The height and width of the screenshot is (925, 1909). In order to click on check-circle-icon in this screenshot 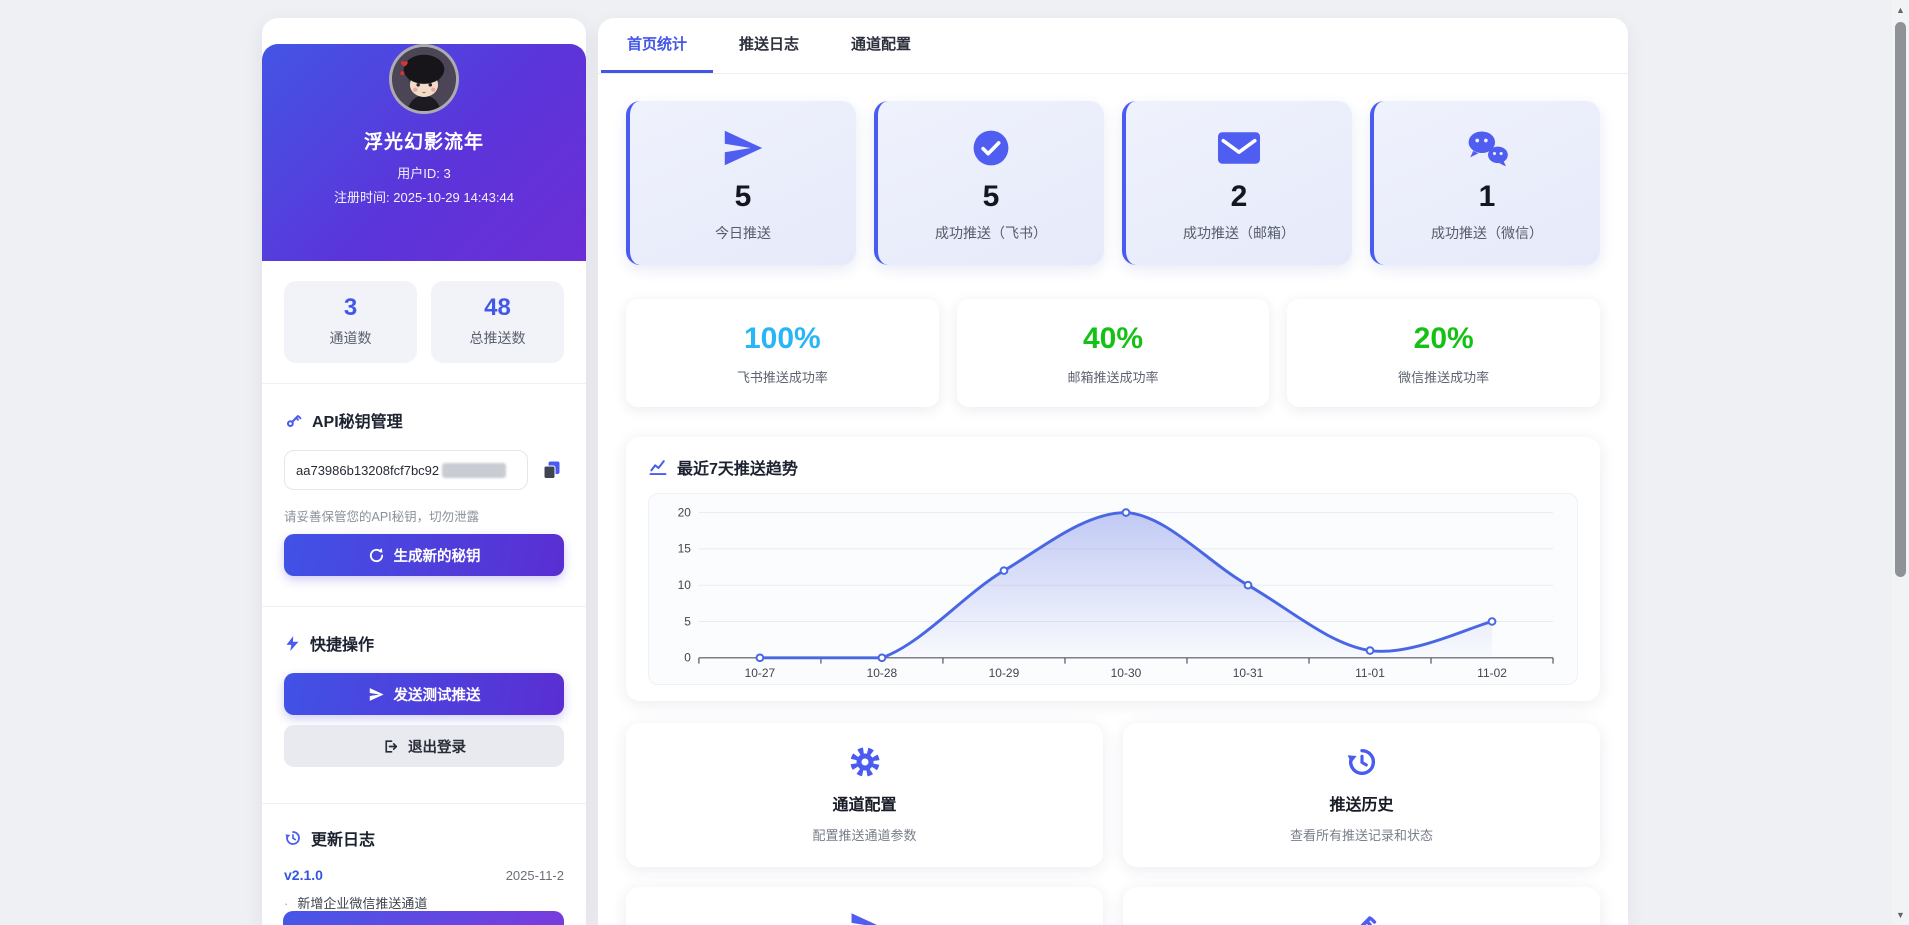, I will do `click(991, 147)`.